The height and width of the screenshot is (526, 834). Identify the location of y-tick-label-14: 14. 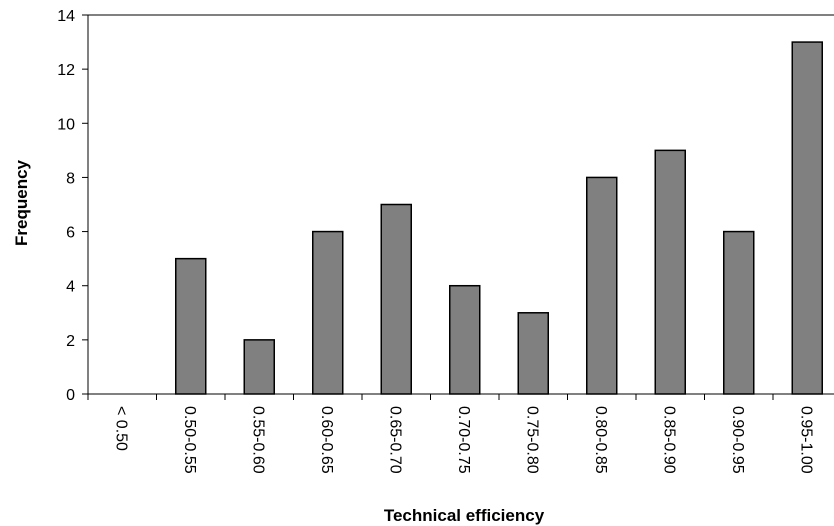
(66, 16).